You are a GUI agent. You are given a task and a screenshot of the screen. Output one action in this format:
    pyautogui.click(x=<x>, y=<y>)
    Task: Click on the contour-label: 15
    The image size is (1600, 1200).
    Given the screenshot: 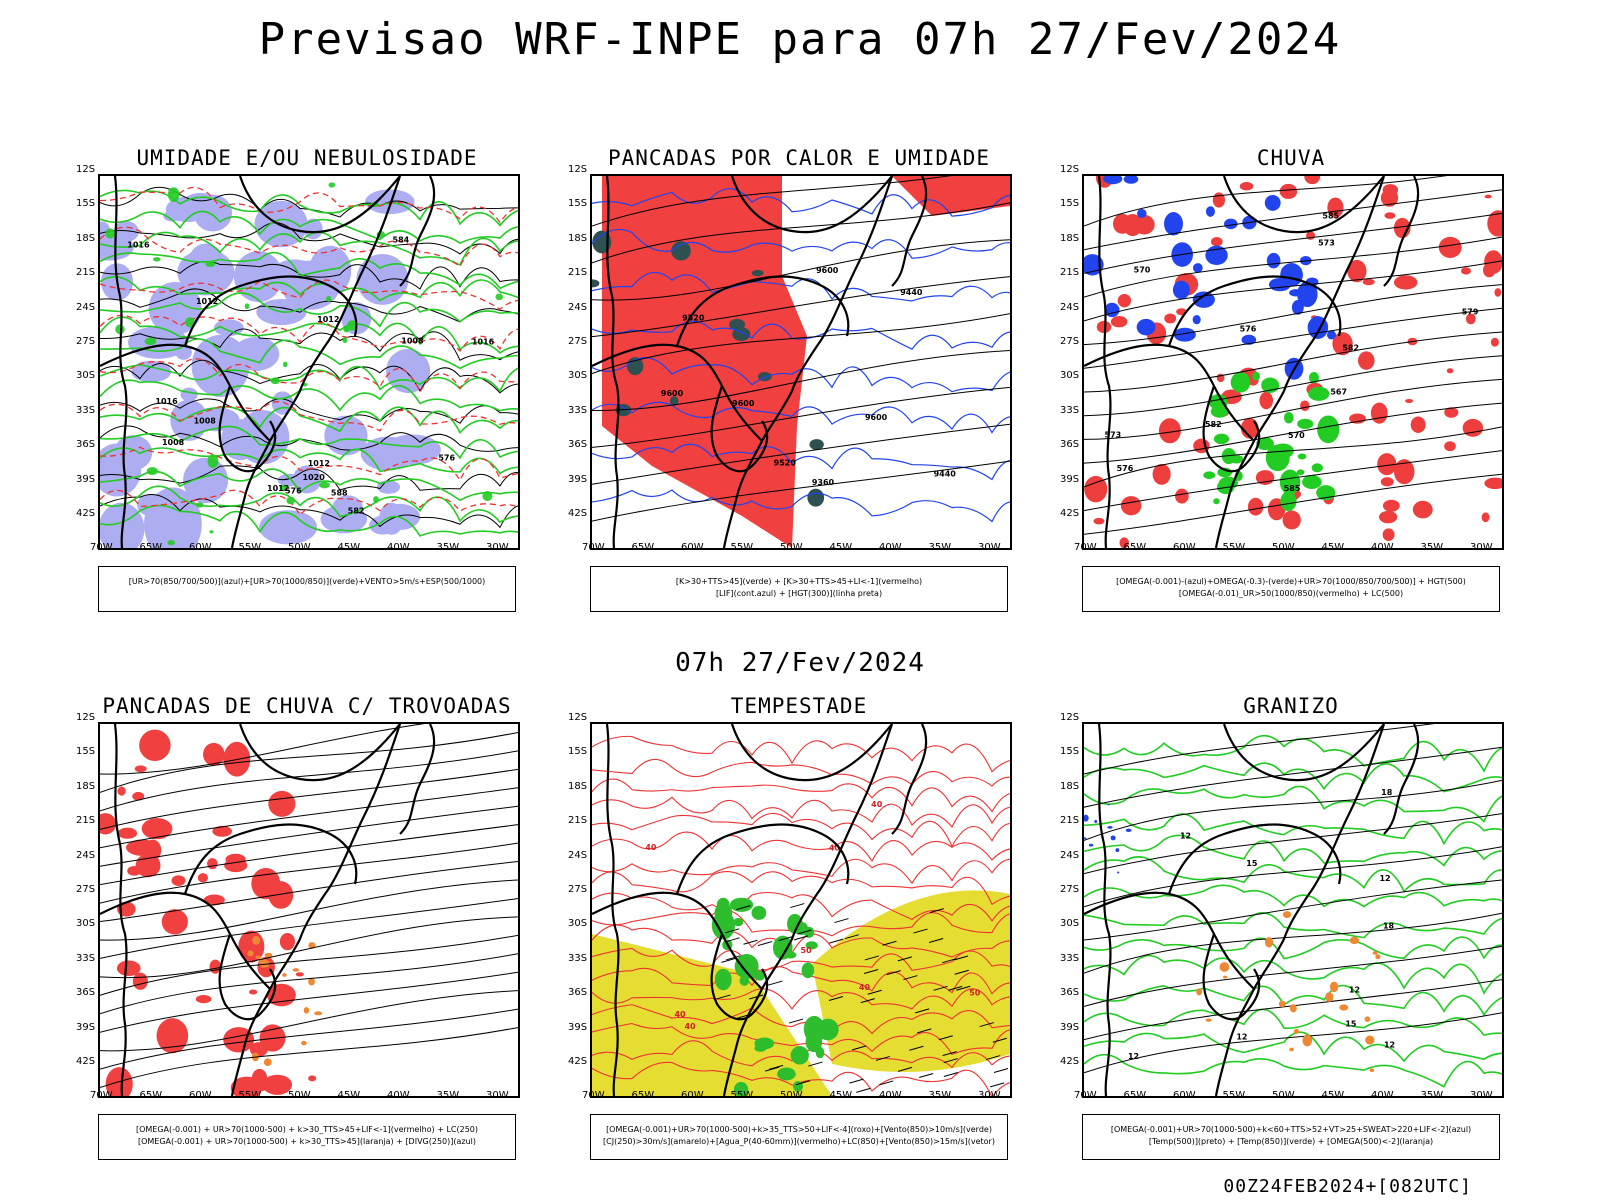 What is the action you would take?
    pyautogui.click(x=1252, y=863)
    